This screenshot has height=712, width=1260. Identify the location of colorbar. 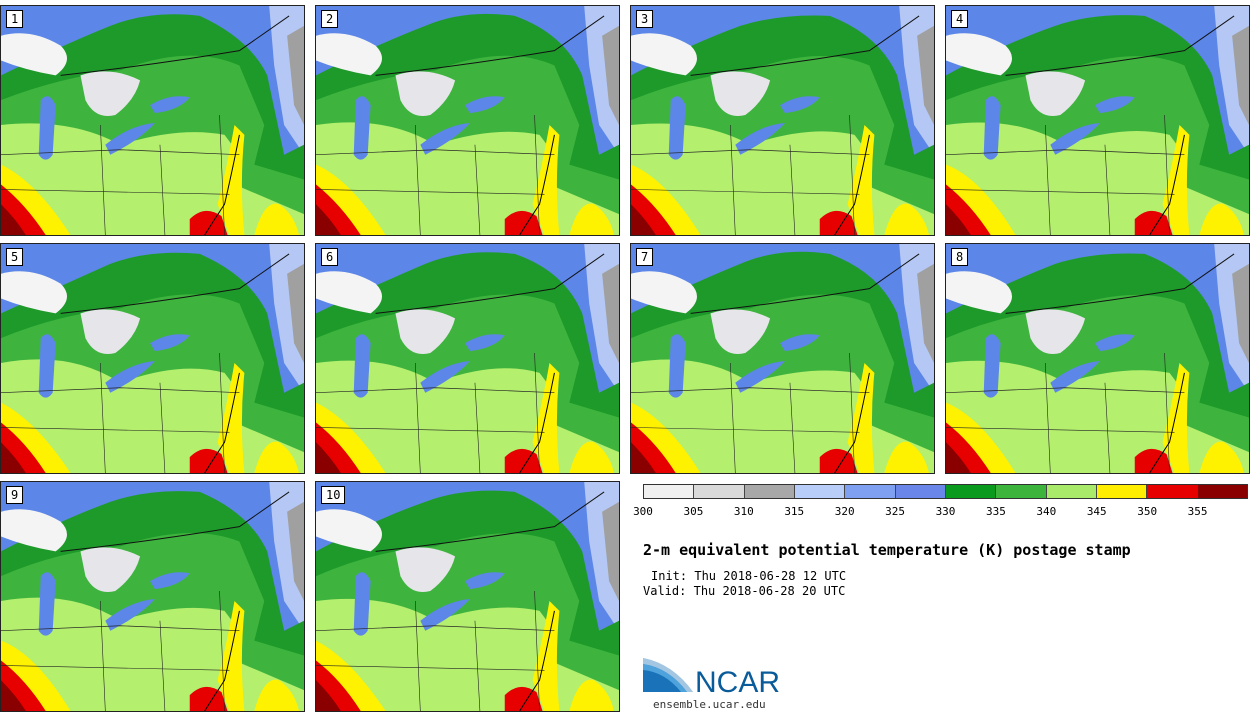
(945, 491).